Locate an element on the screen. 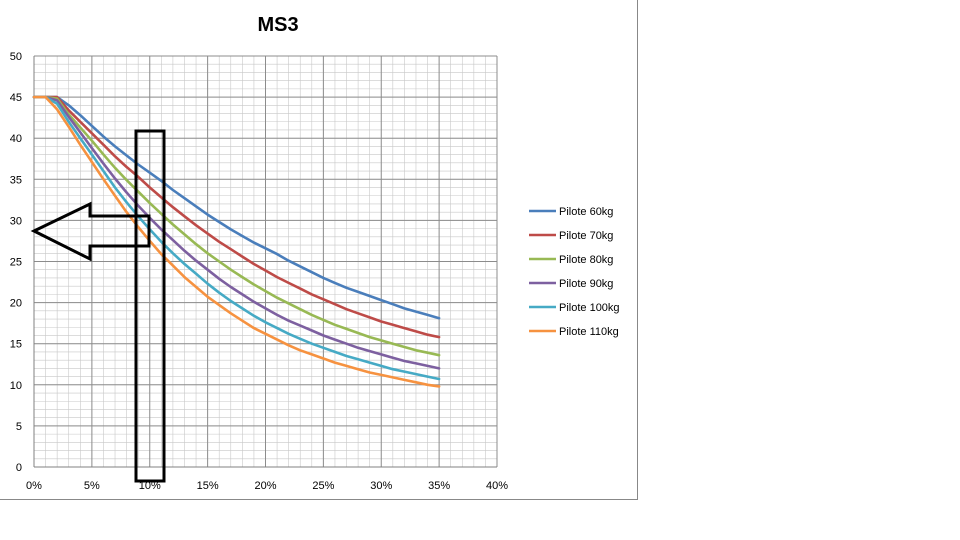 The image size is (960, 540). x-tick-label: 20% is located at coordinates (265, 486).